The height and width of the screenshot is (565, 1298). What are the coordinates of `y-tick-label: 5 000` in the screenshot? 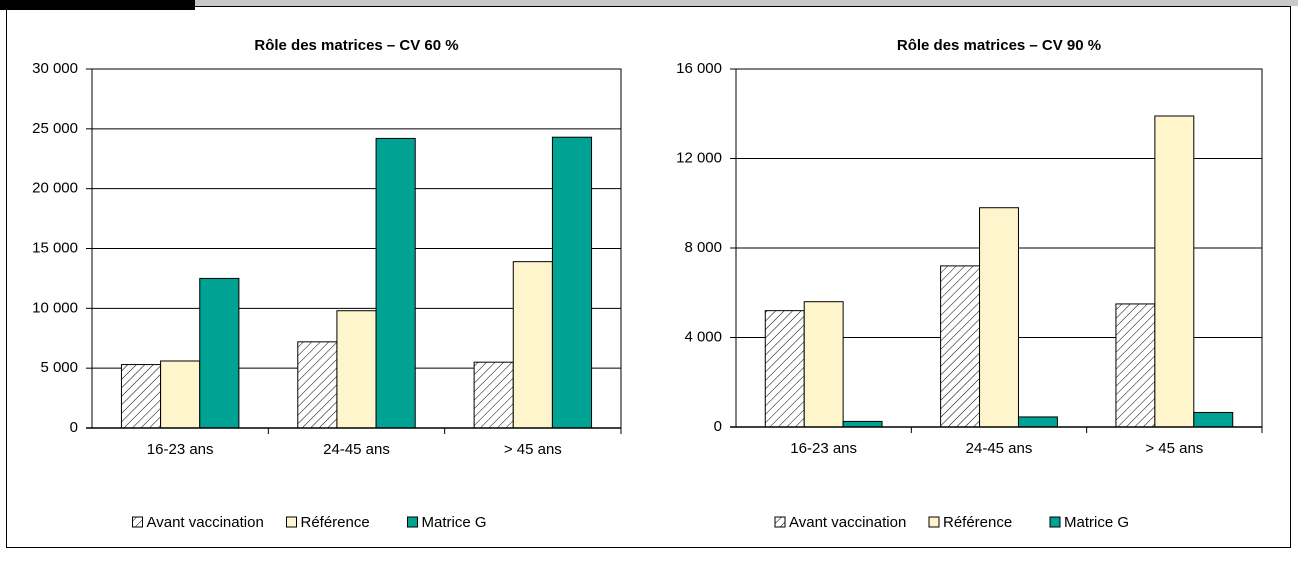 It's located at (59, 367).